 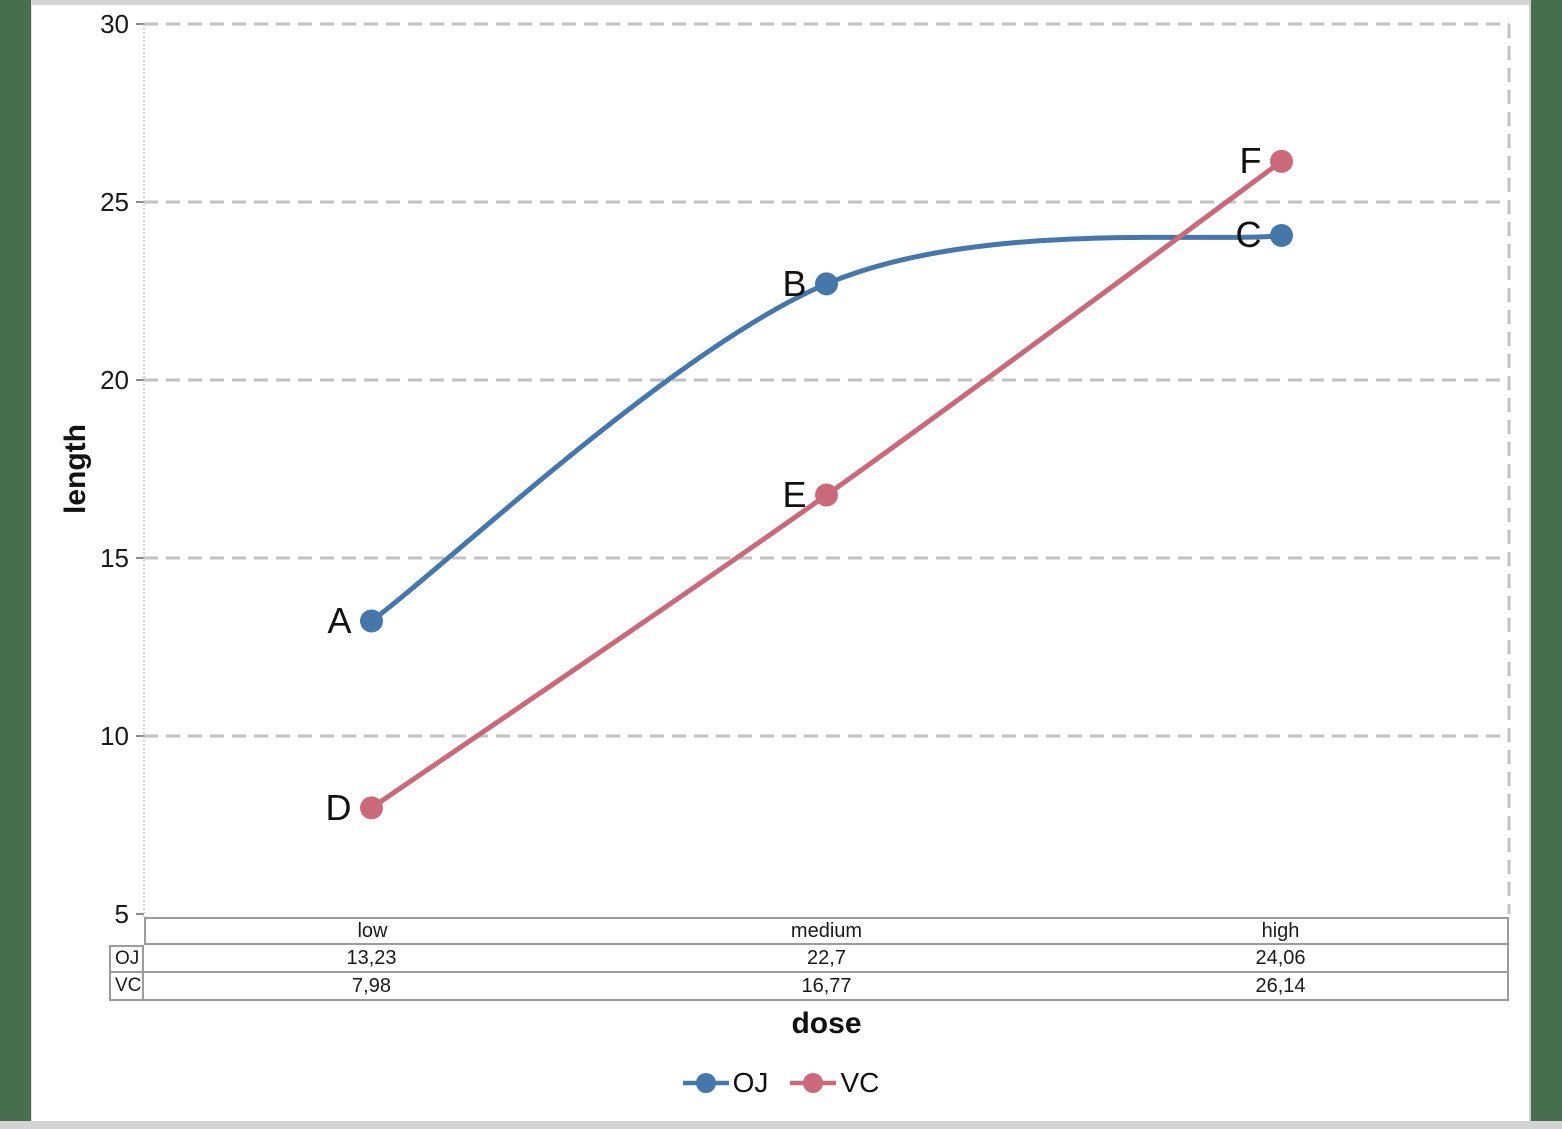 I want to click on data-point-vc-low, so click(x=371, y=808).